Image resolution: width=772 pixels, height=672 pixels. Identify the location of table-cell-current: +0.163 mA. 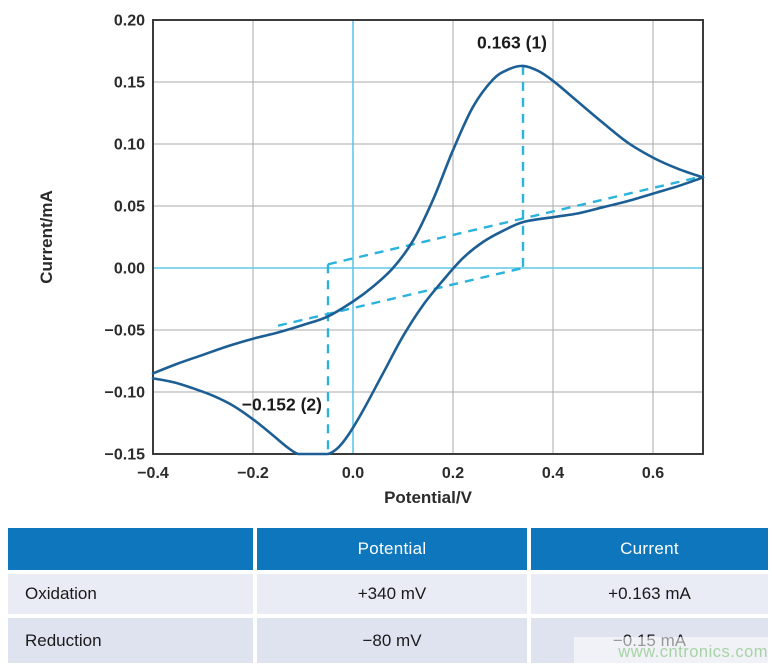
(649, 594).